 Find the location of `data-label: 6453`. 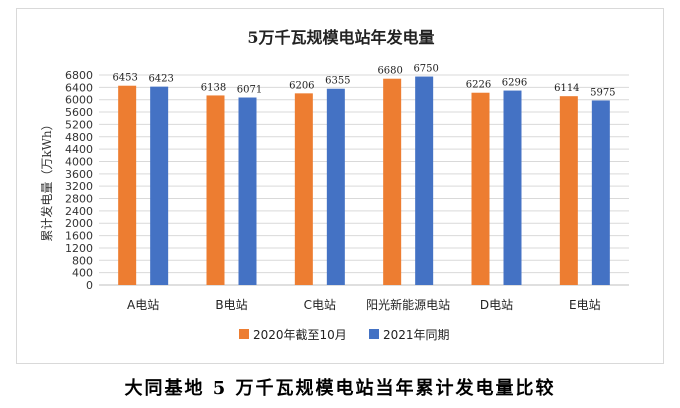

data-label: 6453 is located at coordinates (124, 78).